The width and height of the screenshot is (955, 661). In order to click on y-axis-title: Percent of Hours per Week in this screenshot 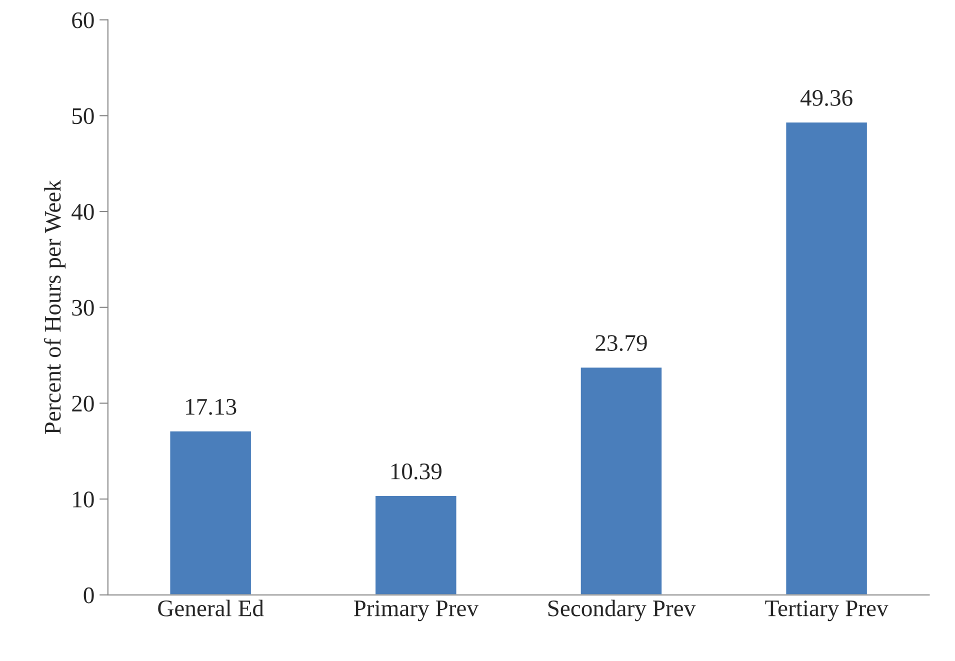, I will do `click(55, 307)`.